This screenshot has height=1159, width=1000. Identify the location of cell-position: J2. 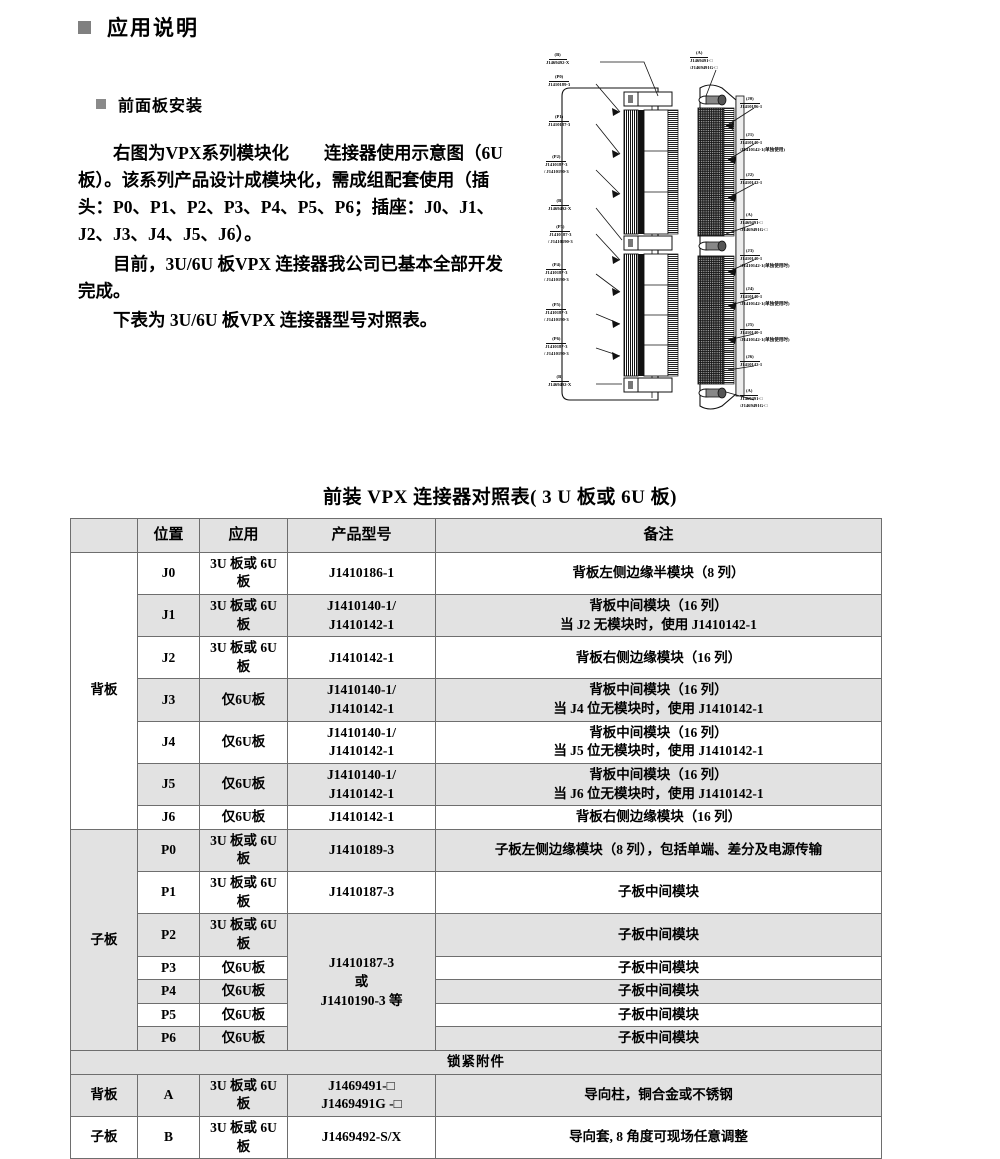
(168, 658).